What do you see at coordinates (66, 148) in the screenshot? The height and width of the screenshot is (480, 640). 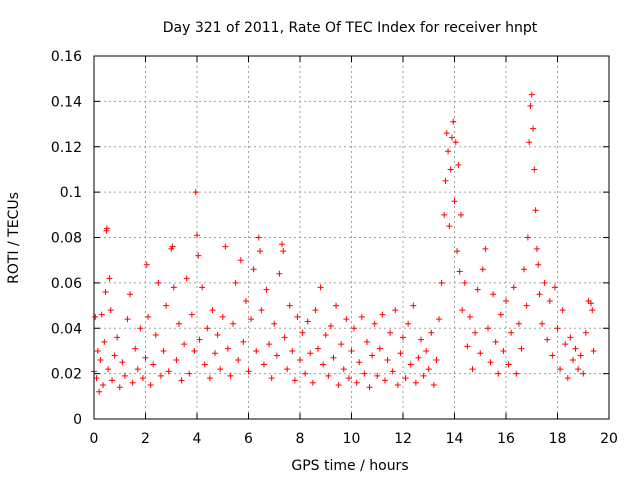 I see `y-tick-label: 0.12` at bounding box center [66, 148].